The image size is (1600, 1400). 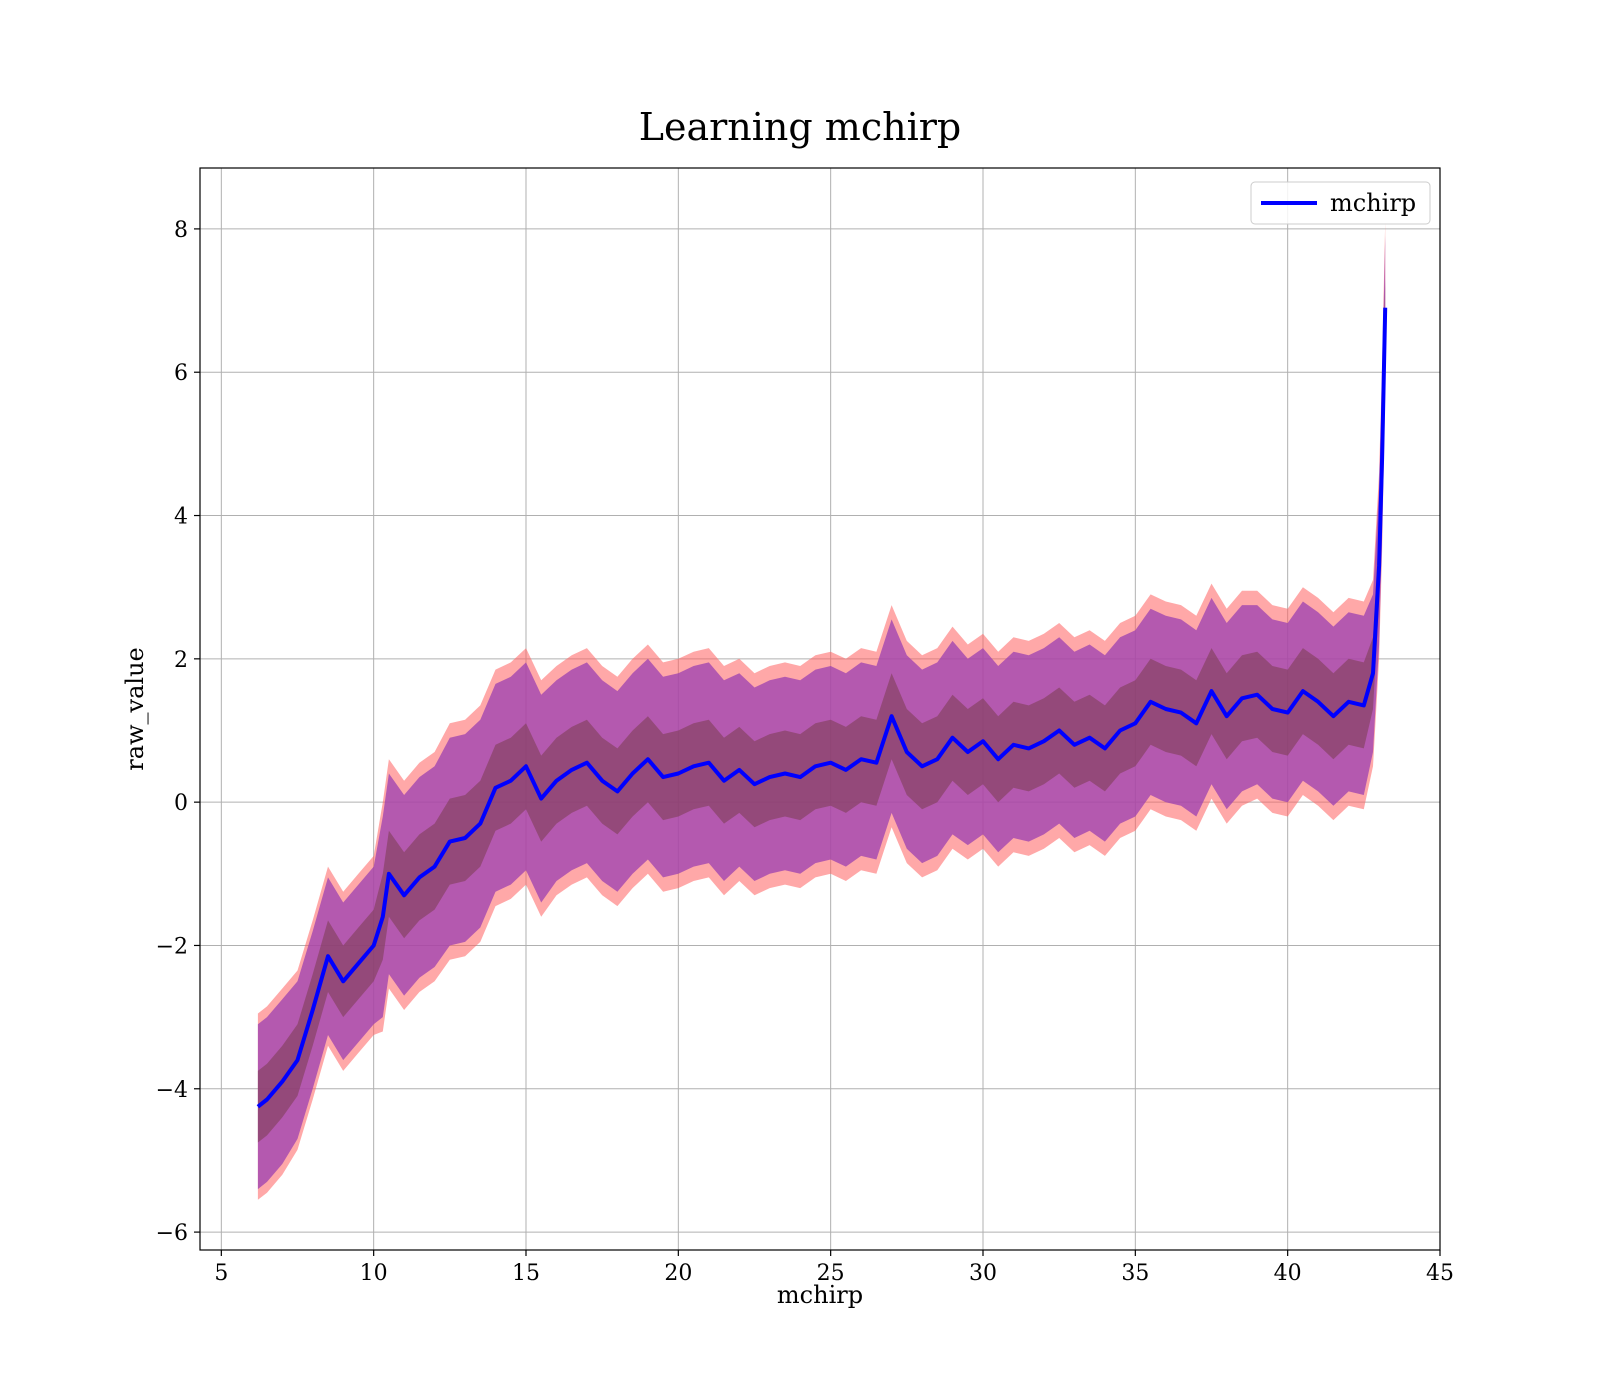 I want to click on legend-box, so click(x=1340, y=203).